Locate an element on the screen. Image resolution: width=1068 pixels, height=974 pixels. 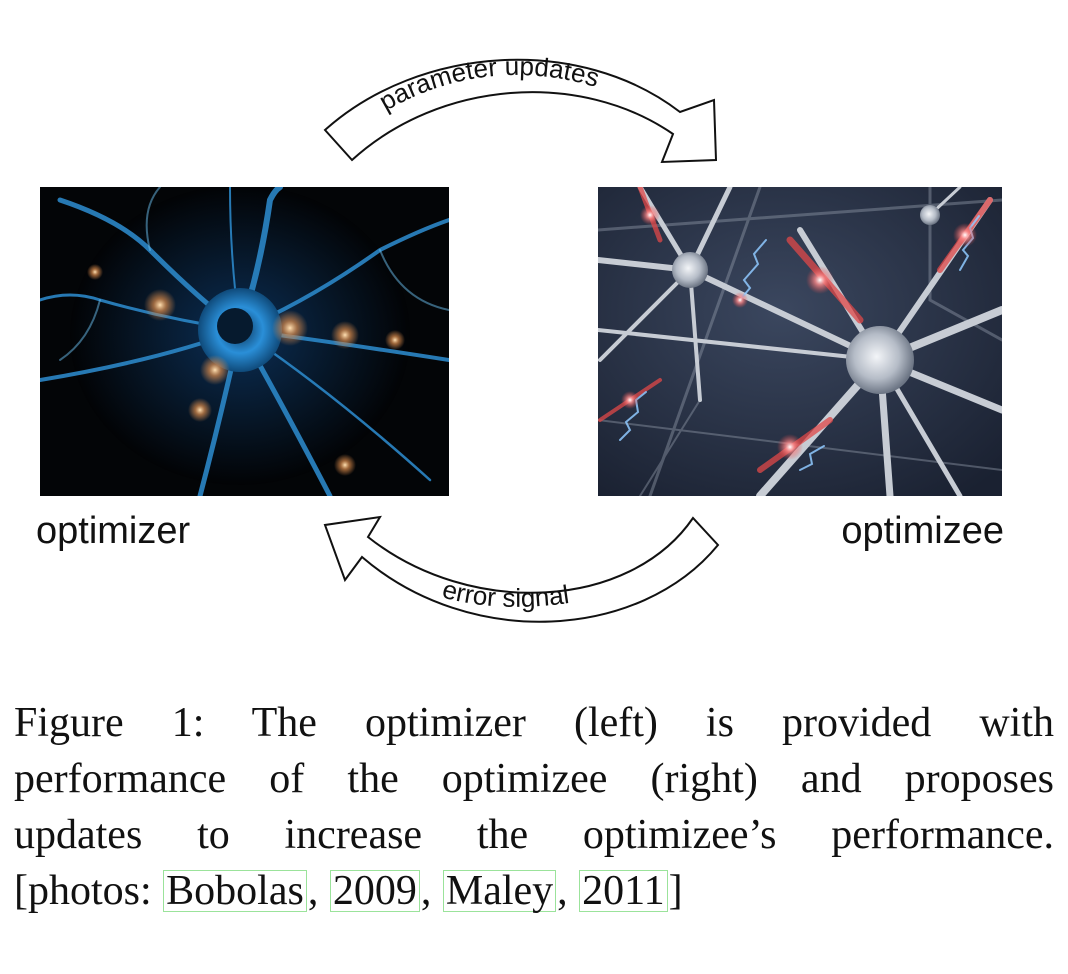
caption-photos-prefix: [photos: is located at coordinates (88, 891).